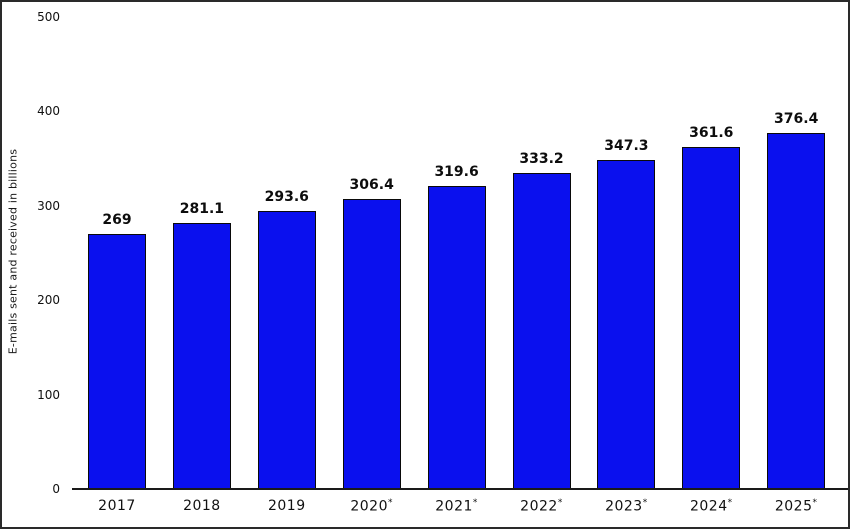  What do you see at coordinates (13, 251) in the screenshot?
I see `y-axis-title: E-mails sent and received in billions` at bounding box center [13, 251].